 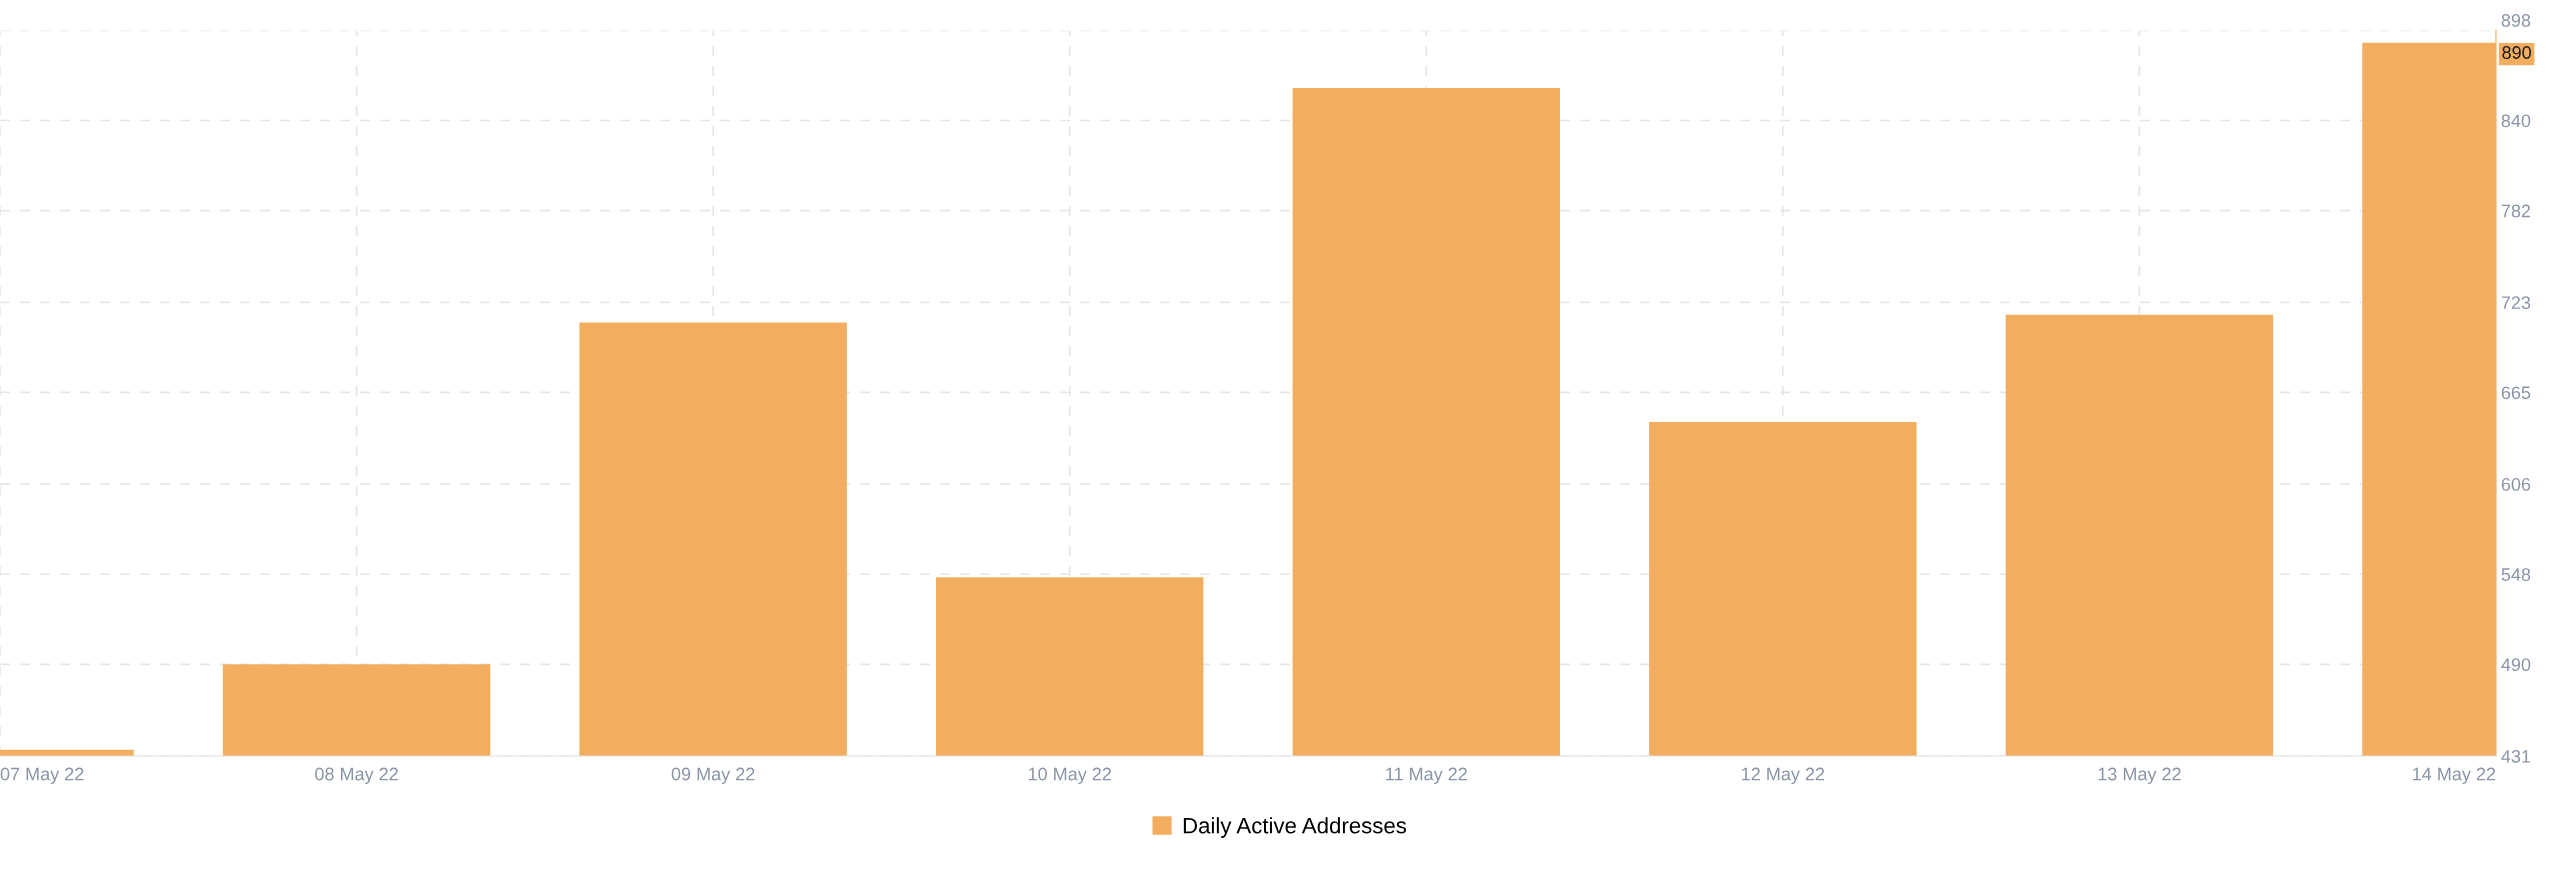 What do you see at coordinates (2516, 121) in the screenshot?
I see `y-tick-label: 840` at bounding box center [2516, 121].